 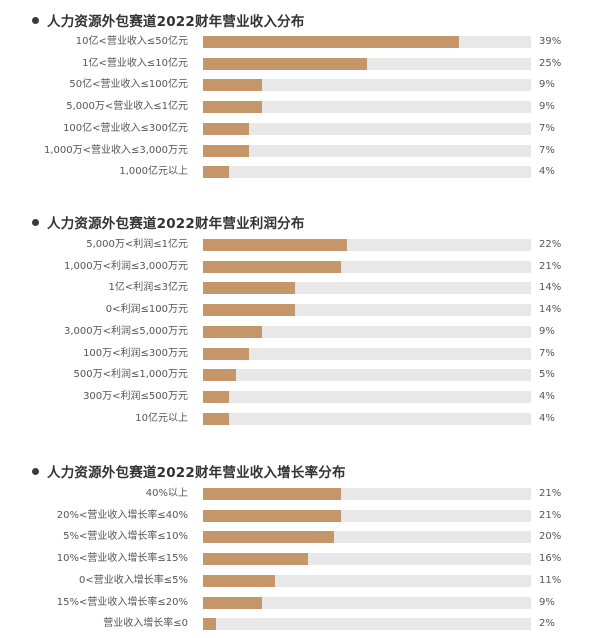 I want to click on bar-row: 500万<利润≤1,000万元 5%, so click(x=300, y=375).